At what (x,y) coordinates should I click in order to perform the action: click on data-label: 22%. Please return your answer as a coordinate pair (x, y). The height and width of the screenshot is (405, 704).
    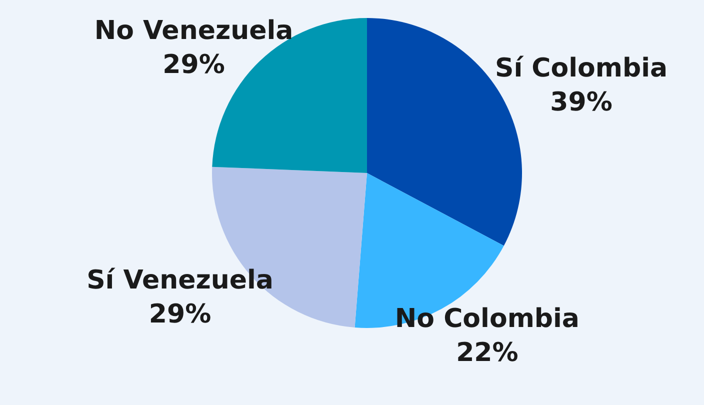
    Looking at the image, I should click on (487, 353).